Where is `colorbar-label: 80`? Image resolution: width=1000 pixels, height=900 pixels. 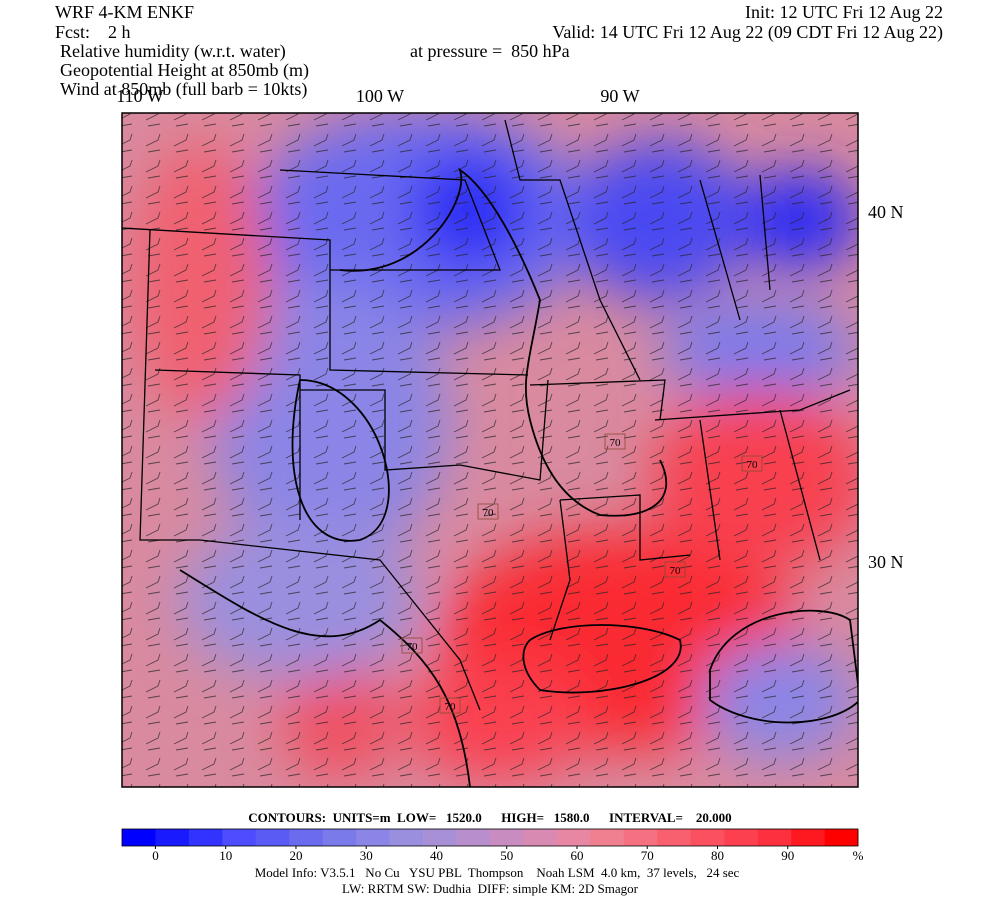
colorbar-label: 80 is located at coordinates (717, 855).